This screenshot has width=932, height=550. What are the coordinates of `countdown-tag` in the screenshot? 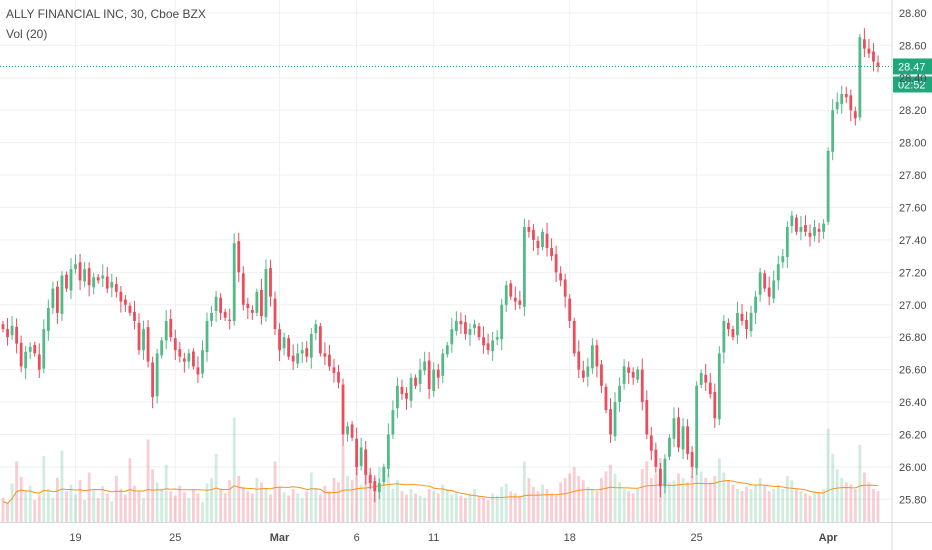 It's located at (912, 84).